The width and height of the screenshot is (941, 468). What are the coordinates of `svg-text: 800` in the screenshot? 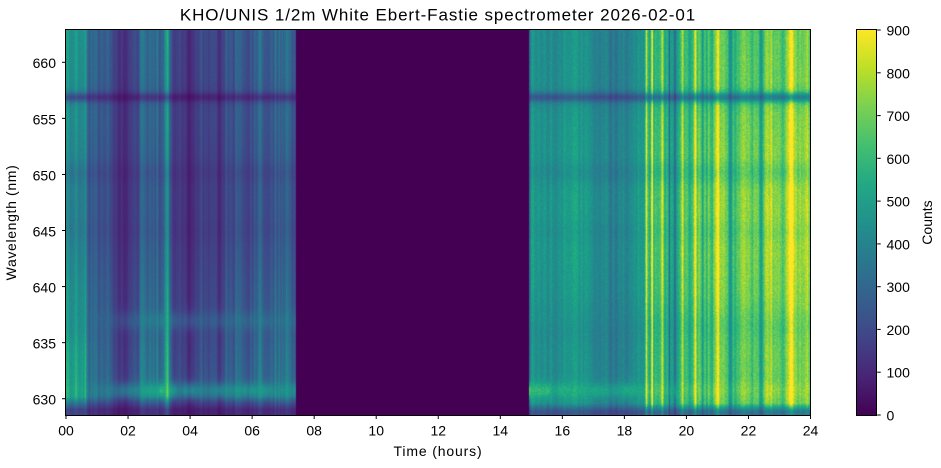 It's located at (899, 73).